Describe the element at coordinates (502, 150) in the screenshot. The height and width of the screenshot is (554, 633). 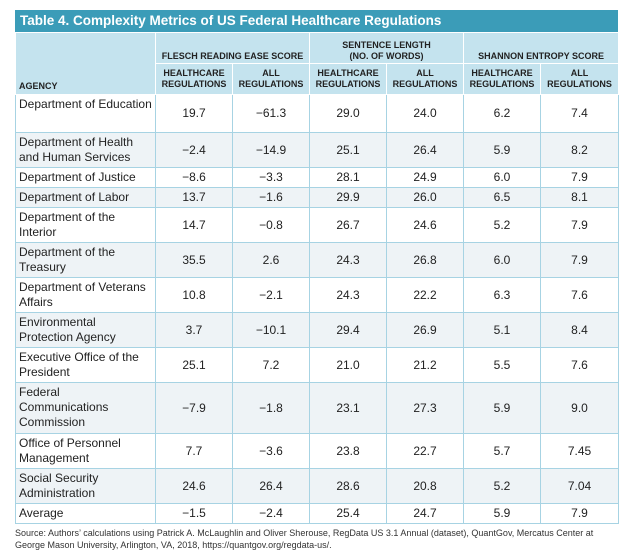
I see `value-cell: 5.9` at that location.